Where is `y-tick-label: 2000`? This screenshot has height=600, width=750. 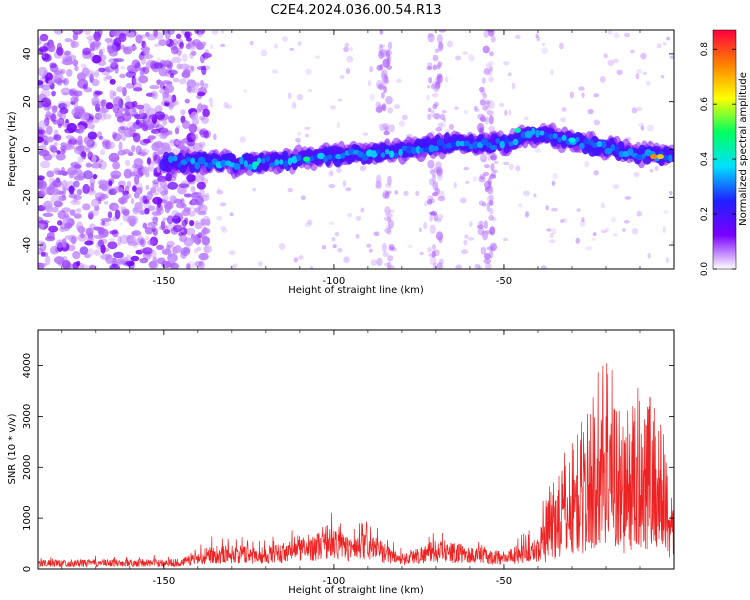
y-tick-label: 2000 is located at coordinates (27, 467).